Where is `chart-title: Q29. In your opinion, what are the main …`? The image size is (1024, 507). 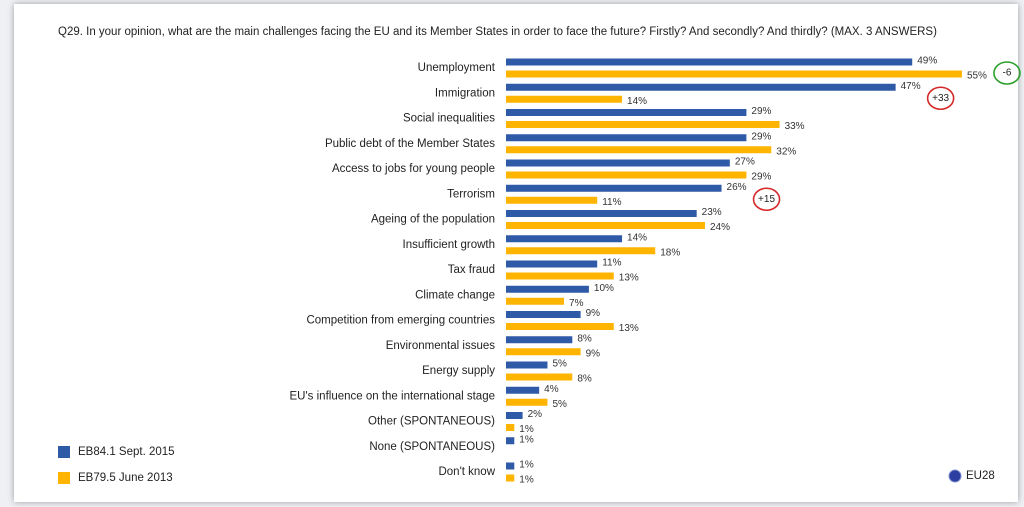 chart-title: Q29. In your opinion, what are the main … is located at coordinates (497, 32).